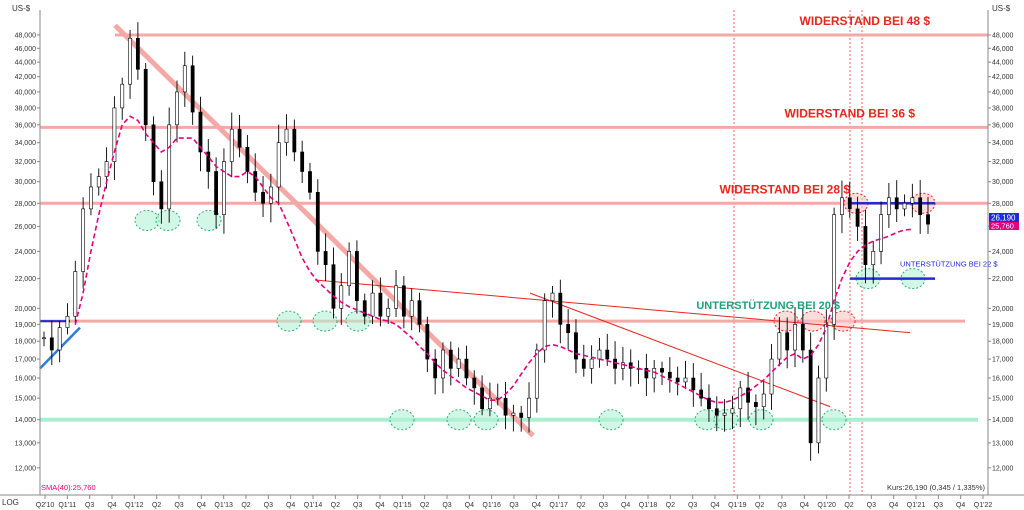  What do you see at coordinates (1003, 325) in the screenshot?
I see `y-tick-label-right: 19,000` at bounding box center [1003, 325].